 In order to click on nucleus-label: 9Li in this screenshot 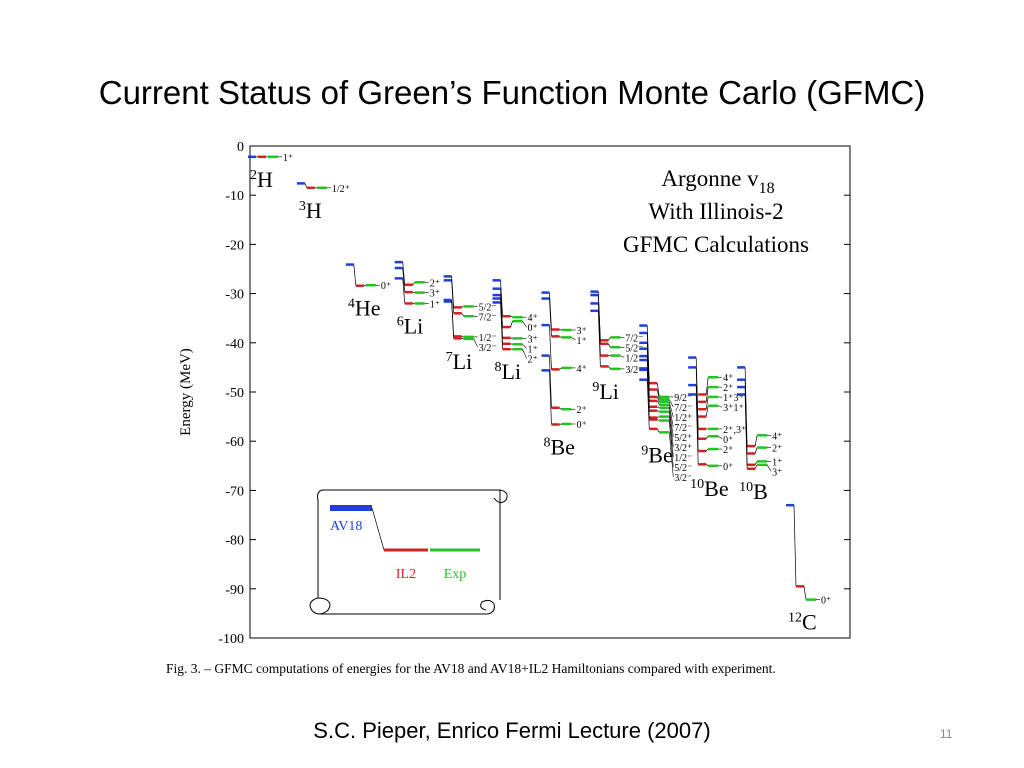, I will do `click(605, 391)`.